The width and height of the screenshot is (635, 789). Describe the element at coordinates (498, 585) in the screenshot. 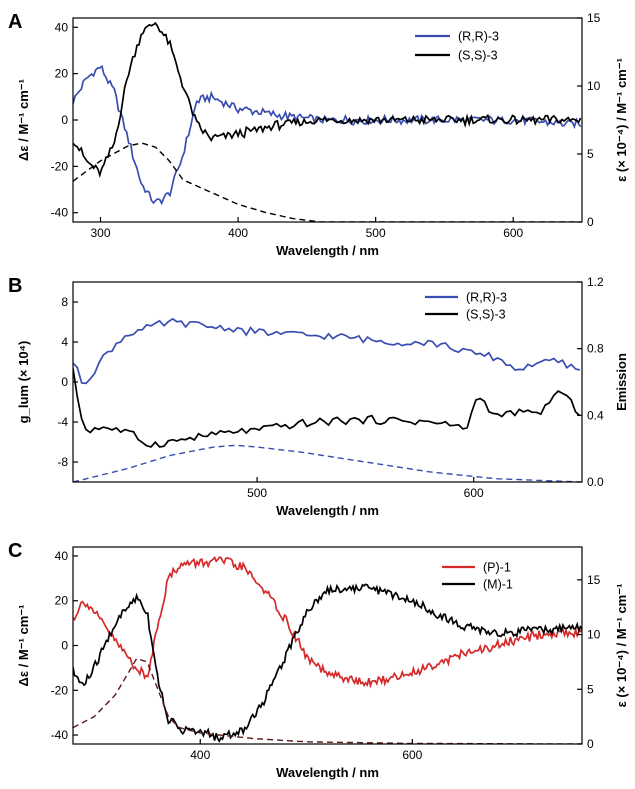

I see `legend-label: (M)-1` at that location.